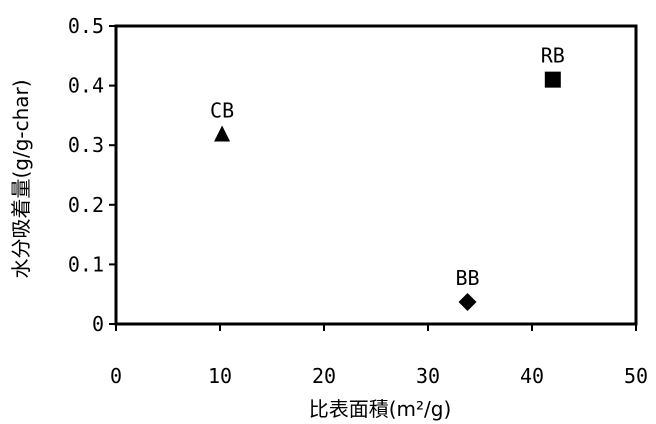  What do you see at coordinates (532, 376) in the screenshot?
I see `x-tick-label: 40` at bounding box center [532, 376].